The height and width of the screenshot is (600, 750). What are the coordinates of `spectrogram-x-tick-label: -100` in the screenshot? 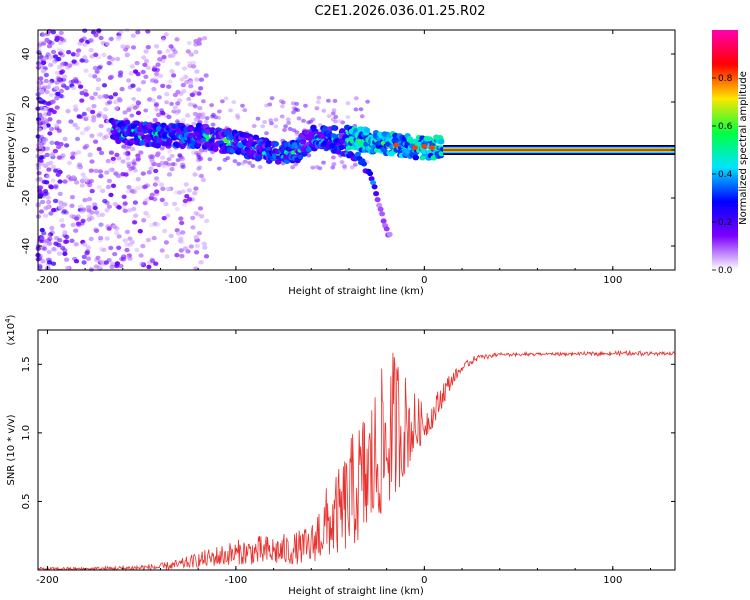 It's located at (236, 280).